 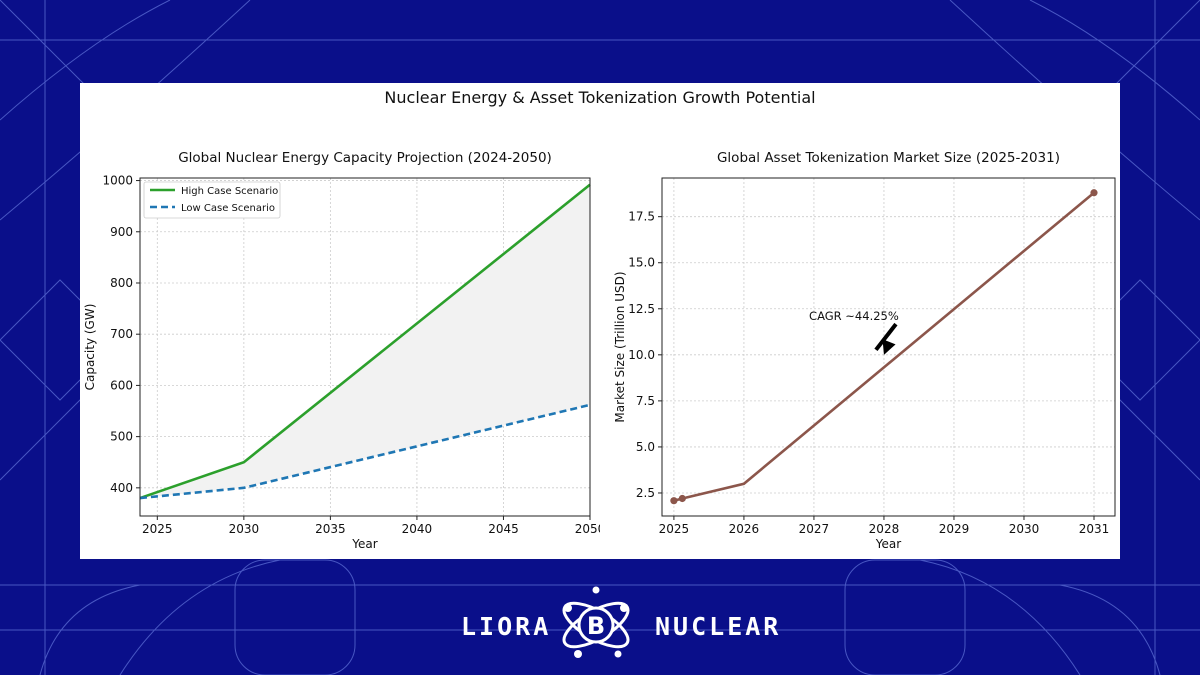 I want to click on y-tick-label: 17.5, so click(x=641, y=217).